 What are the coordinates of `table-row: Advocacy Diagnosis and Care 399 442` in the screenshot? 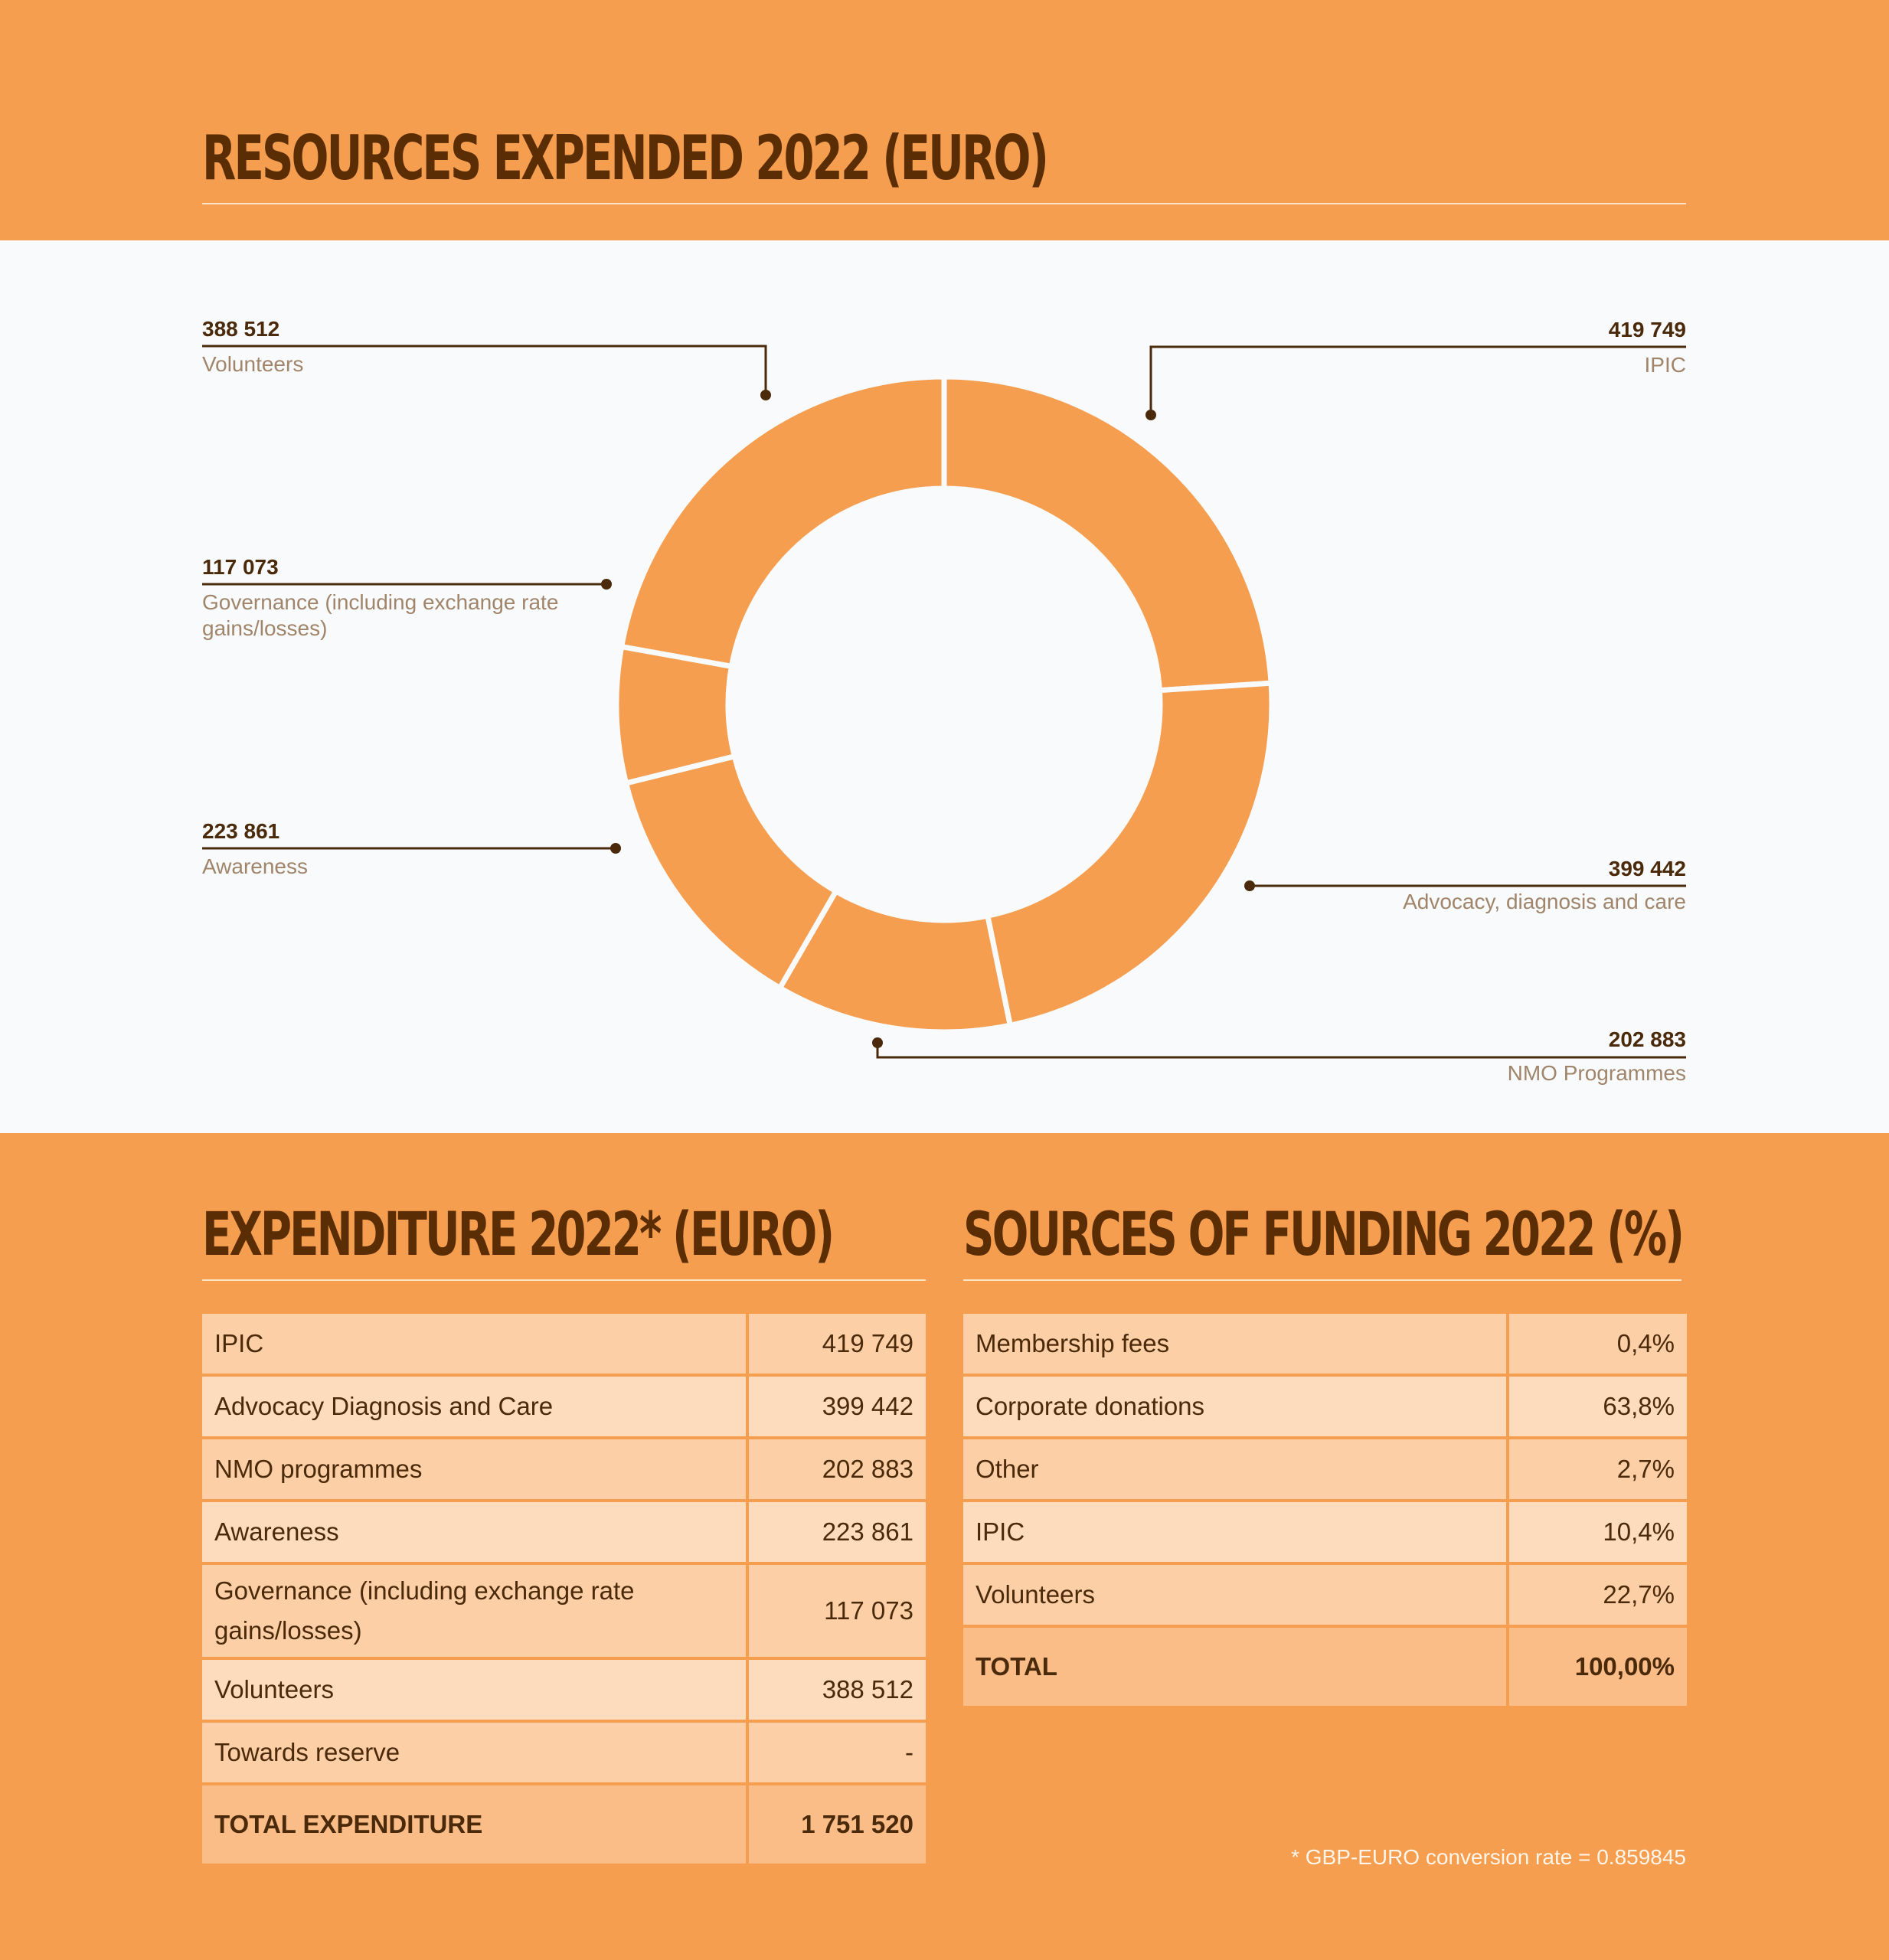 It's located at (564, 1406).